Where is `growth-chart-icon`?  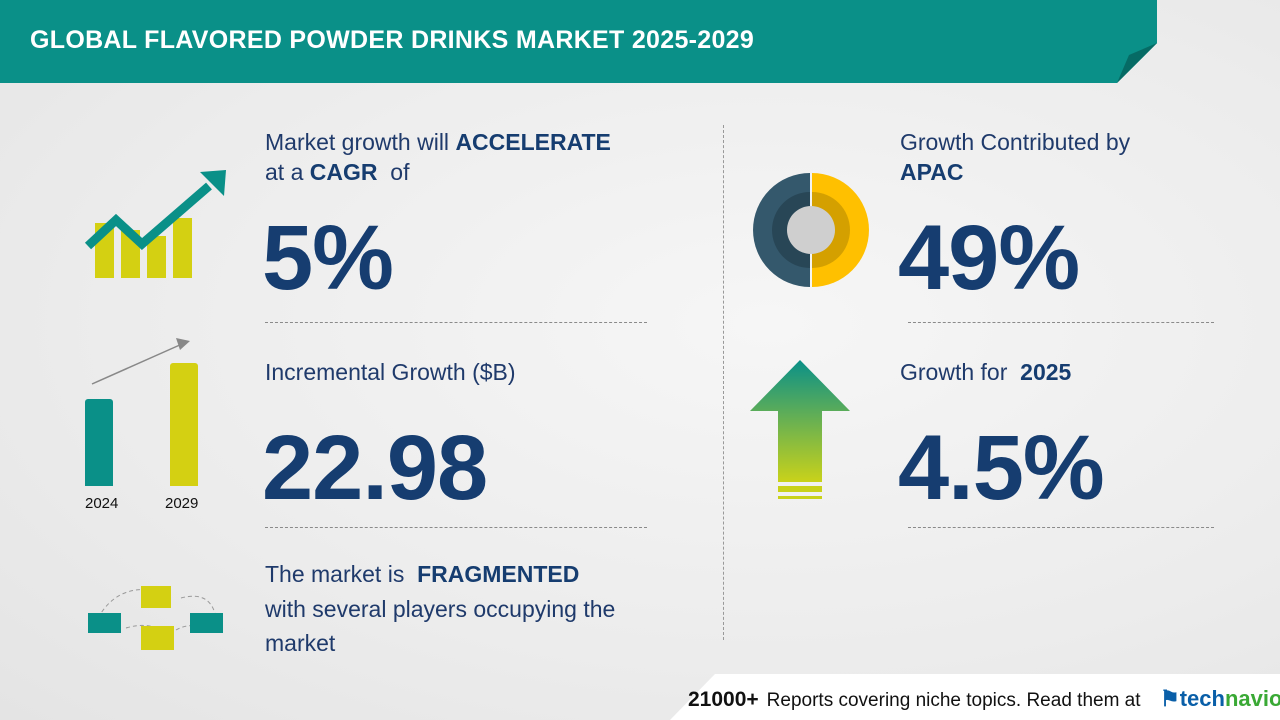
growth-chart-icon is located at coordinates (155, 224).